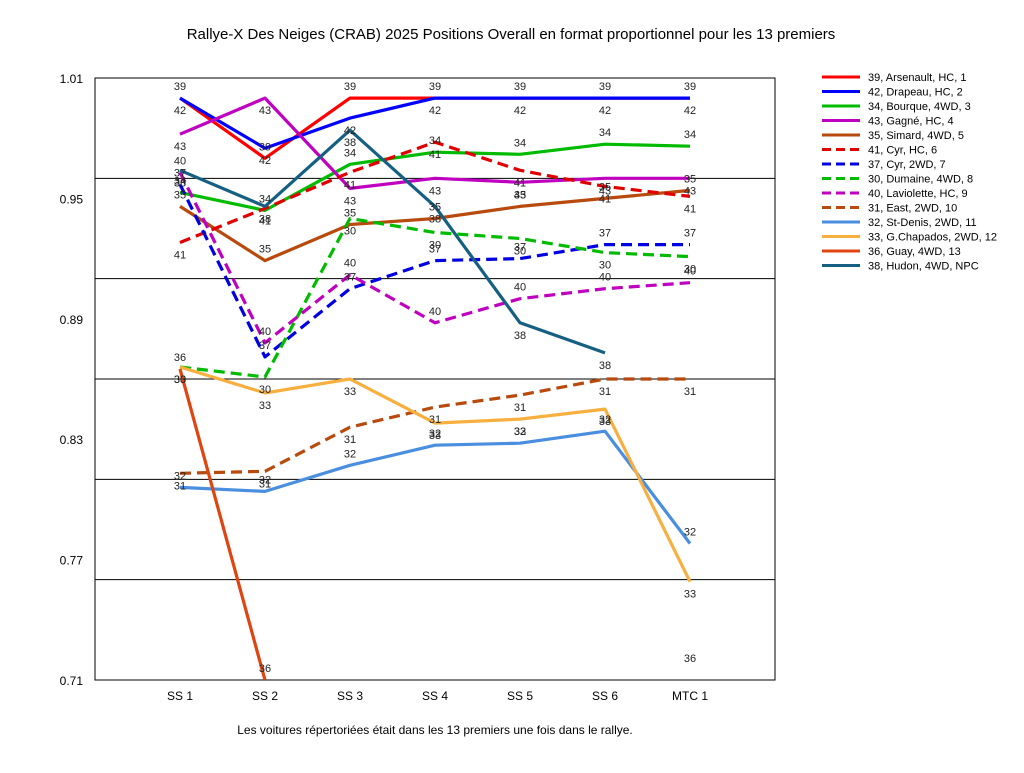 Image resolution: width=1024 pixels, height=773 pixels. What do you see at coordinates (605, 696) in the screenshot?
I see `x-tick-label: SS 6` at bounding box center [605, 696].